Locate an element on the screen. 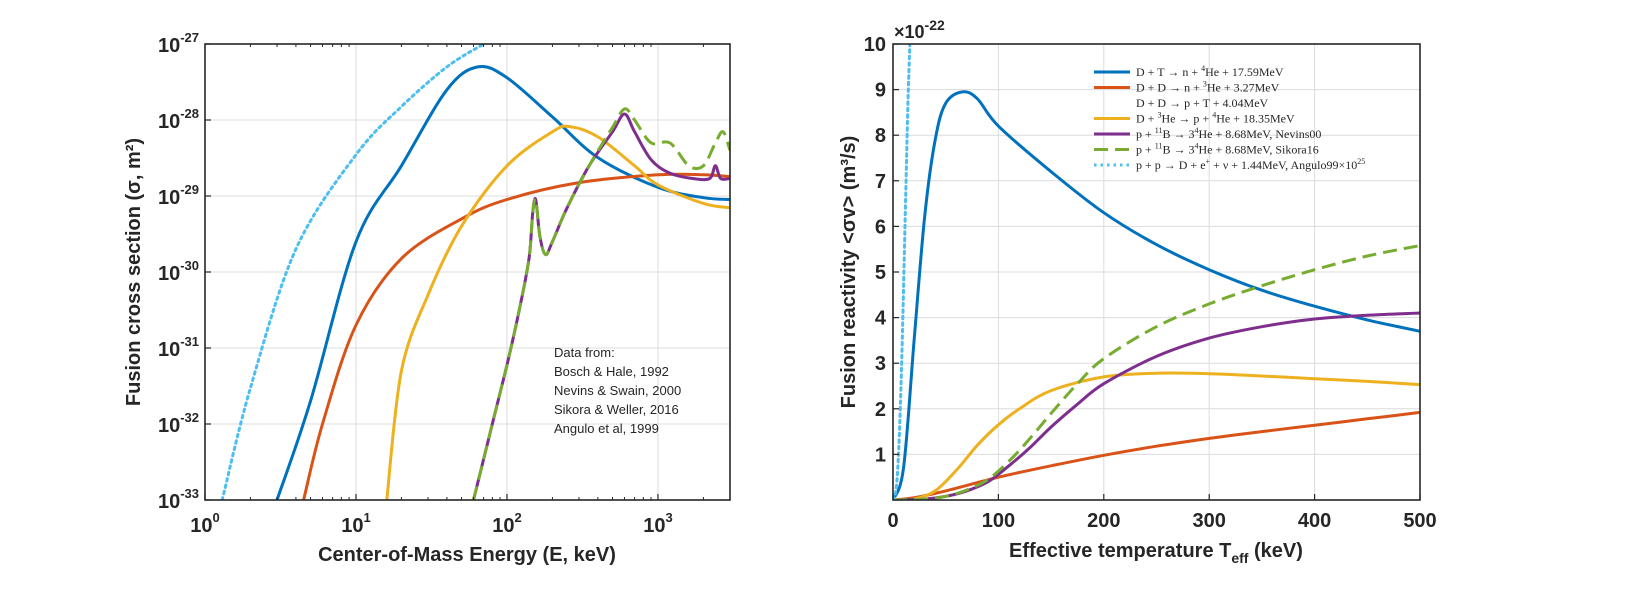 The height and width of the screenshot is (596, 1635). left-y-tick-label: 10-30 is located at coordinates (178, 271).